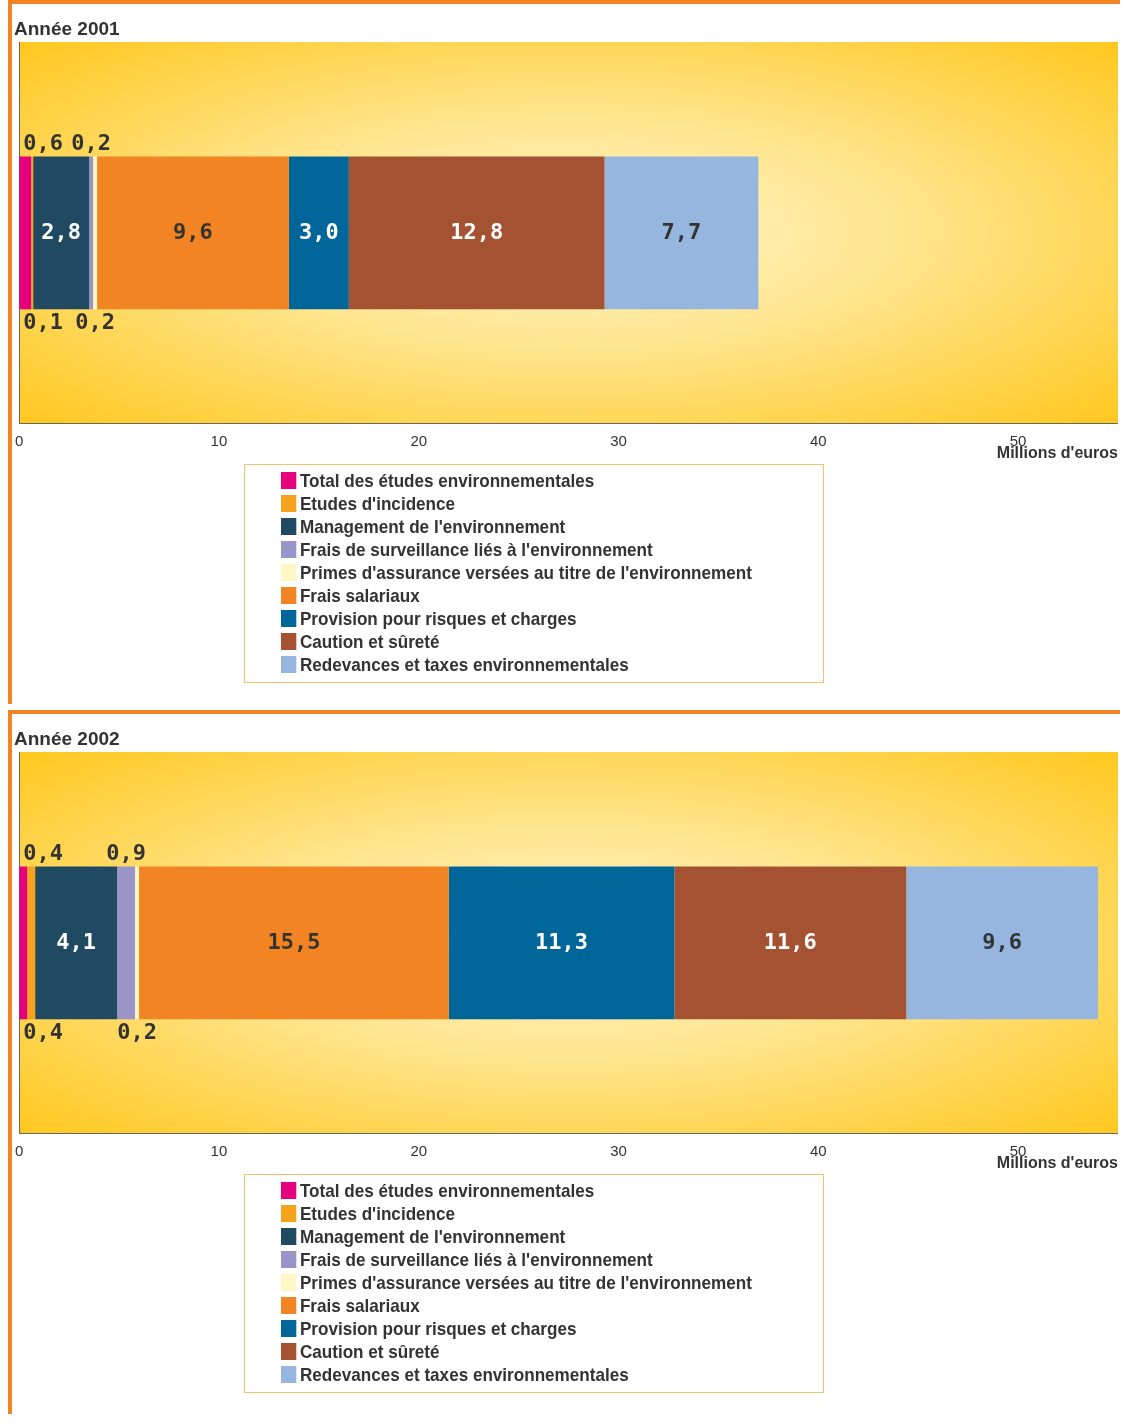 The image size is (1124, 1427). I want to click on data-label: 11,6, so click(790, 941).